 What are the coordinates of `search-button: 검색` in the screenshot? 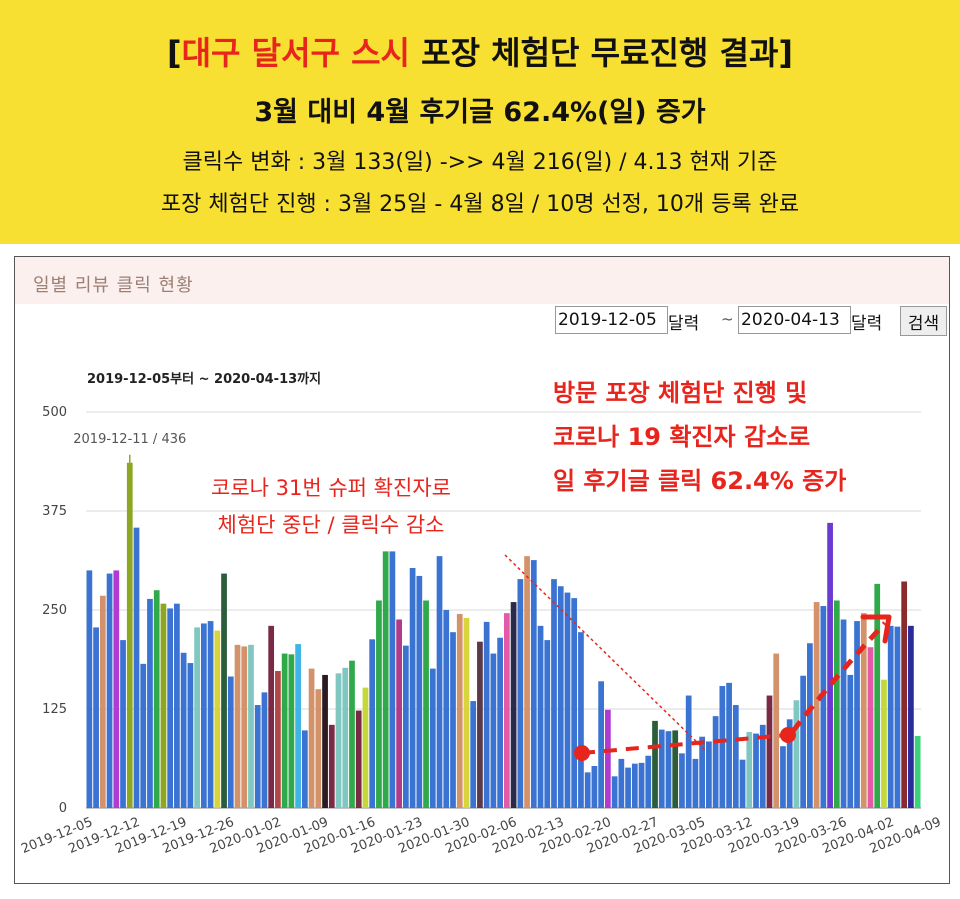 It's located at (923, 321).